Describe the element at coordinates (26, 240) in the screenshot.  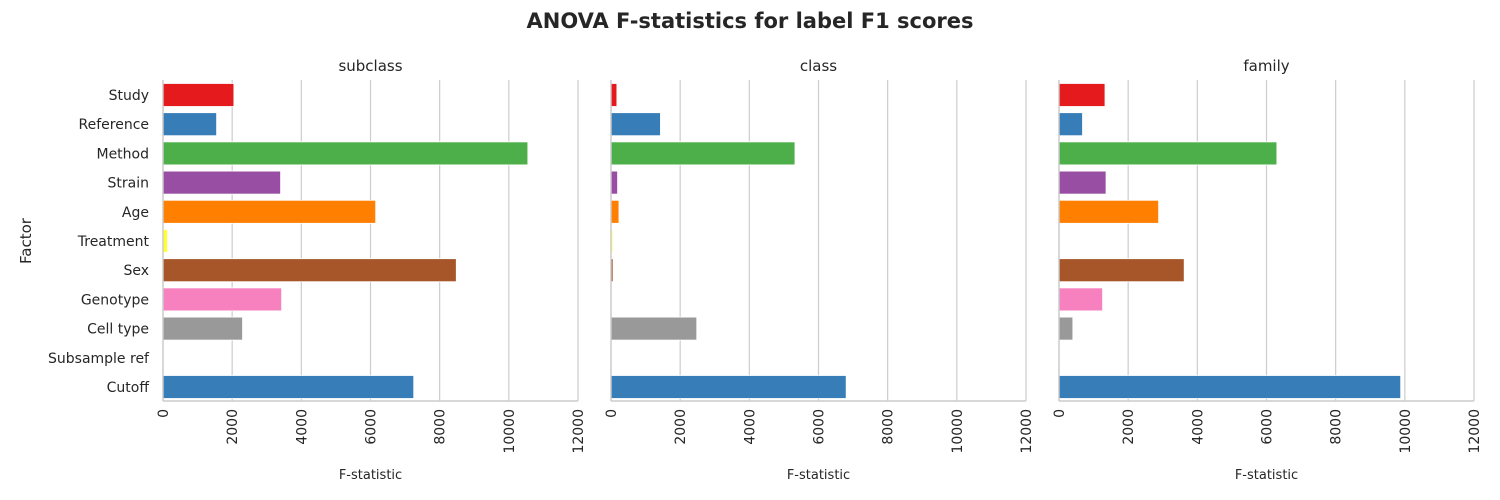
I see `y-axis-label: Factor` at that location.